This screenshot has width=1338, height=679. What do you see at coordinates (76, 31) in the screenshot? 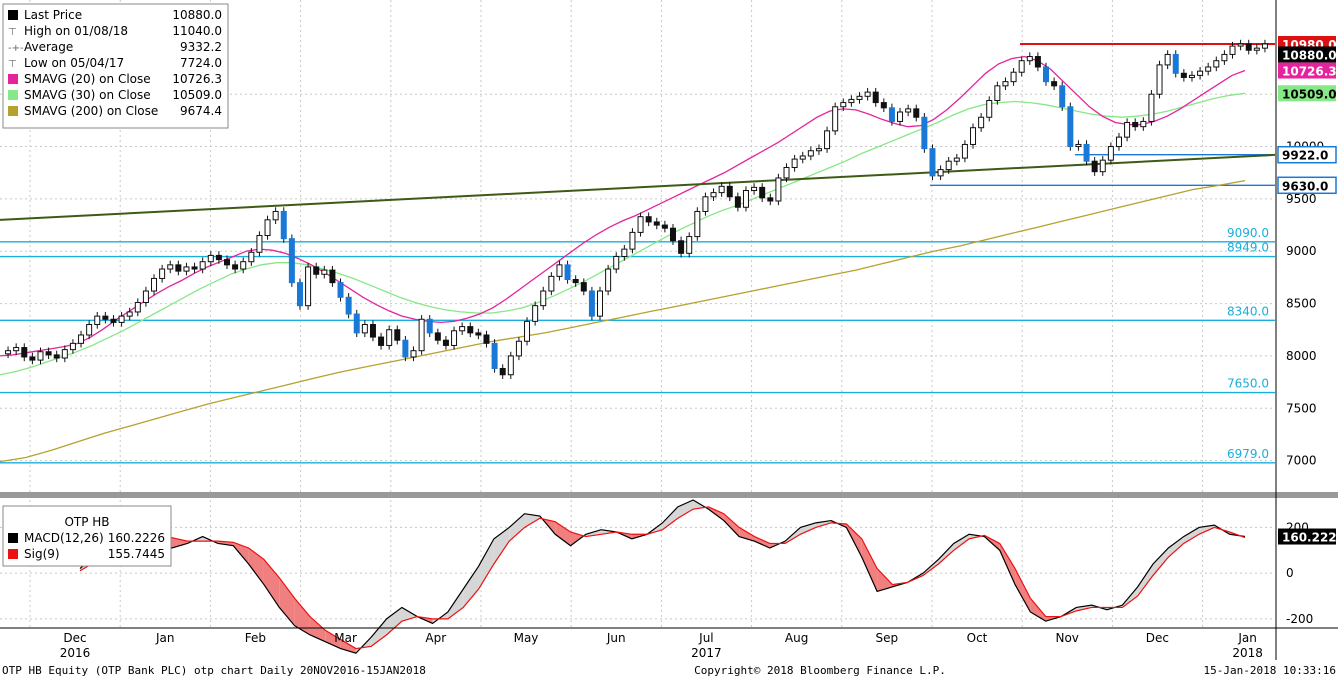
I see `legend-label: High on 01/08/18` at bounding box center [76, 31].